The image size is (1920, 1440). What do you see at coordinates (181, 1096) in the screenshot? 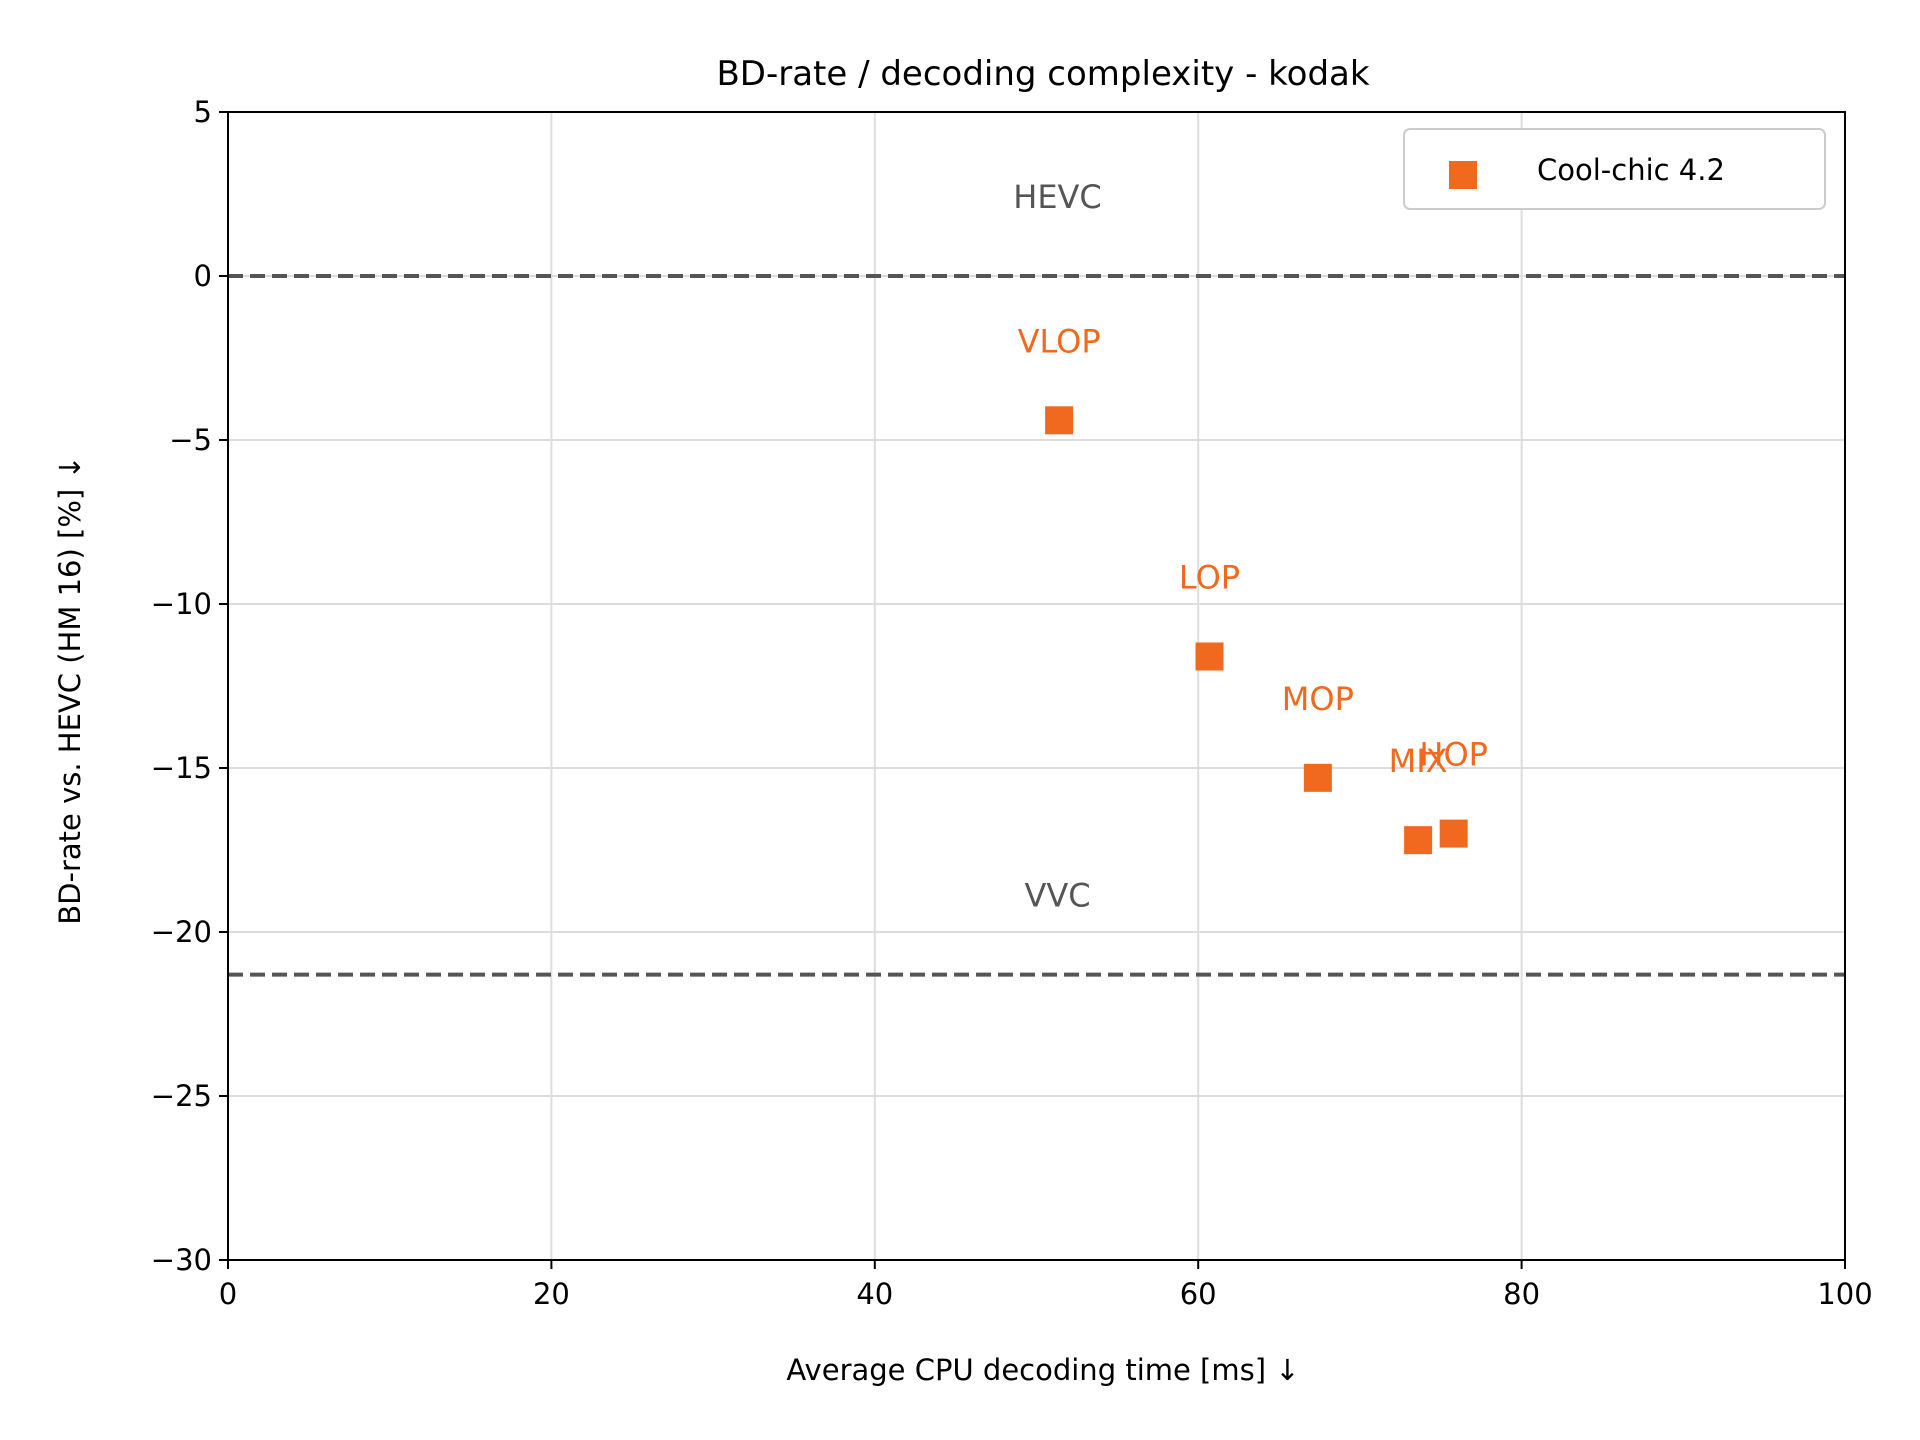
I see `y-tick-label: −25` at bounding box center [181, 1096].